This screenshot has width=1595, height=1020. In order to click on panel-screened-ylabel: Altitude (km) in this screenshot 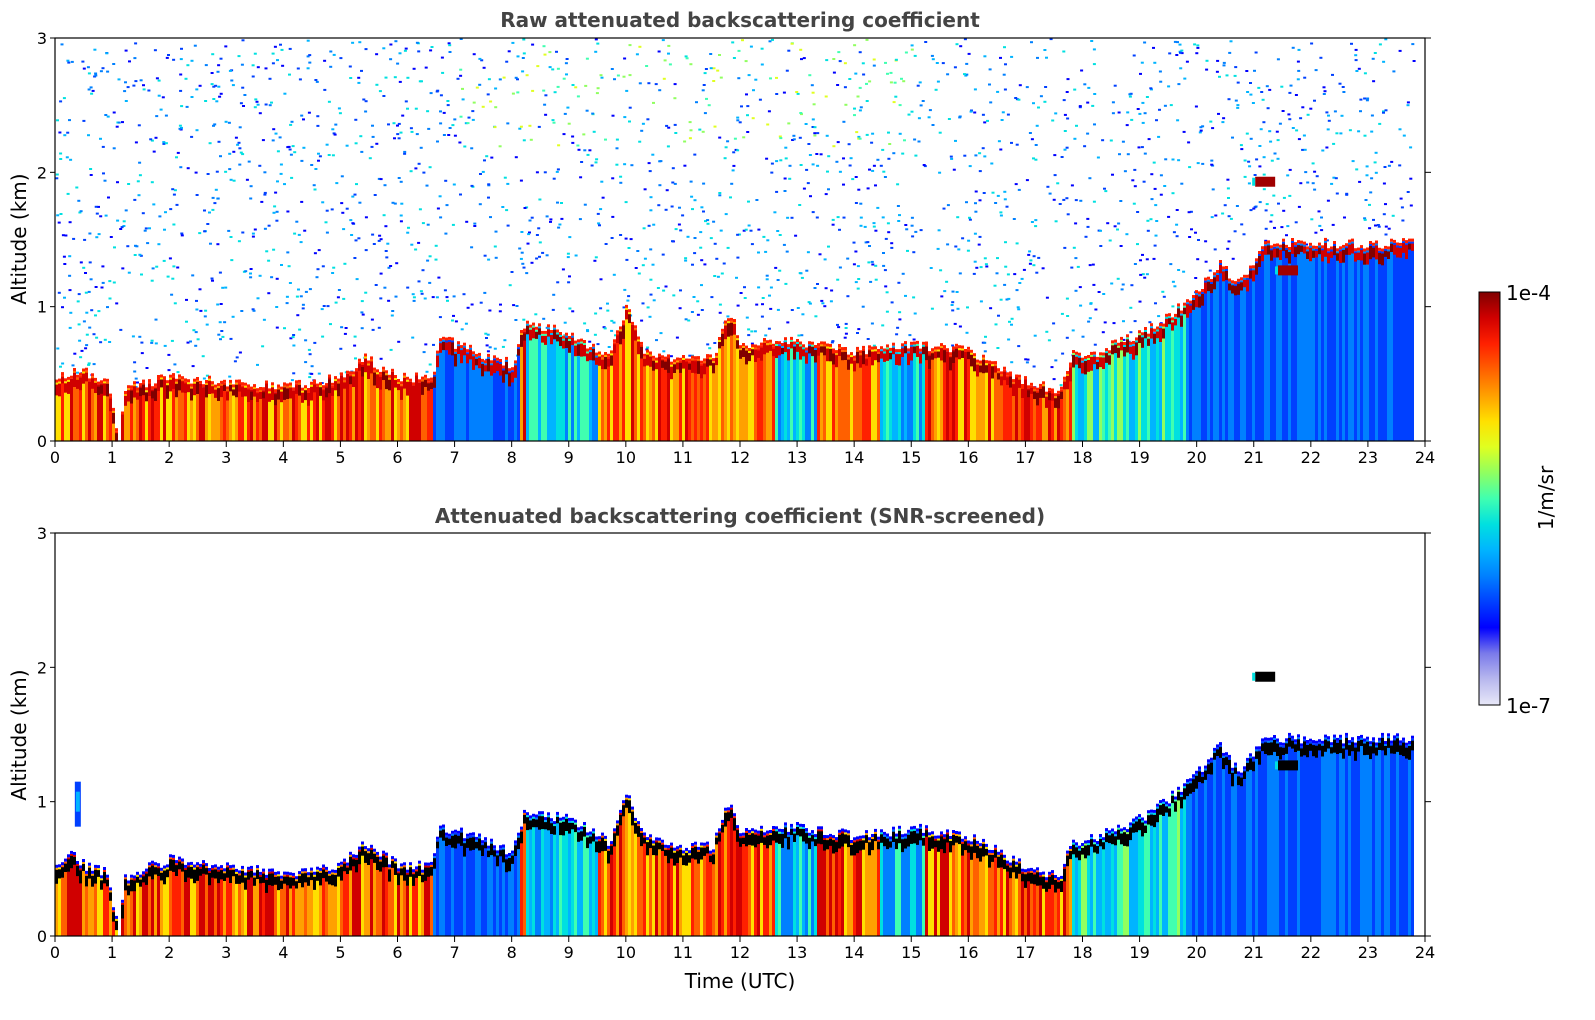, I will do `click(19, 734)`.